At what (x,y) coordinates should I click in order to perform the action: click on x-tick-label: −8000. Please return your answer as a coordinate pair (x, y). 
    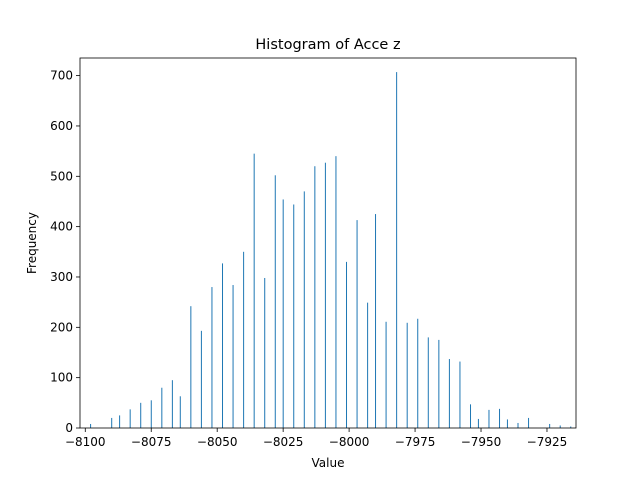
    Looking at the image, I should click on (349, 442).